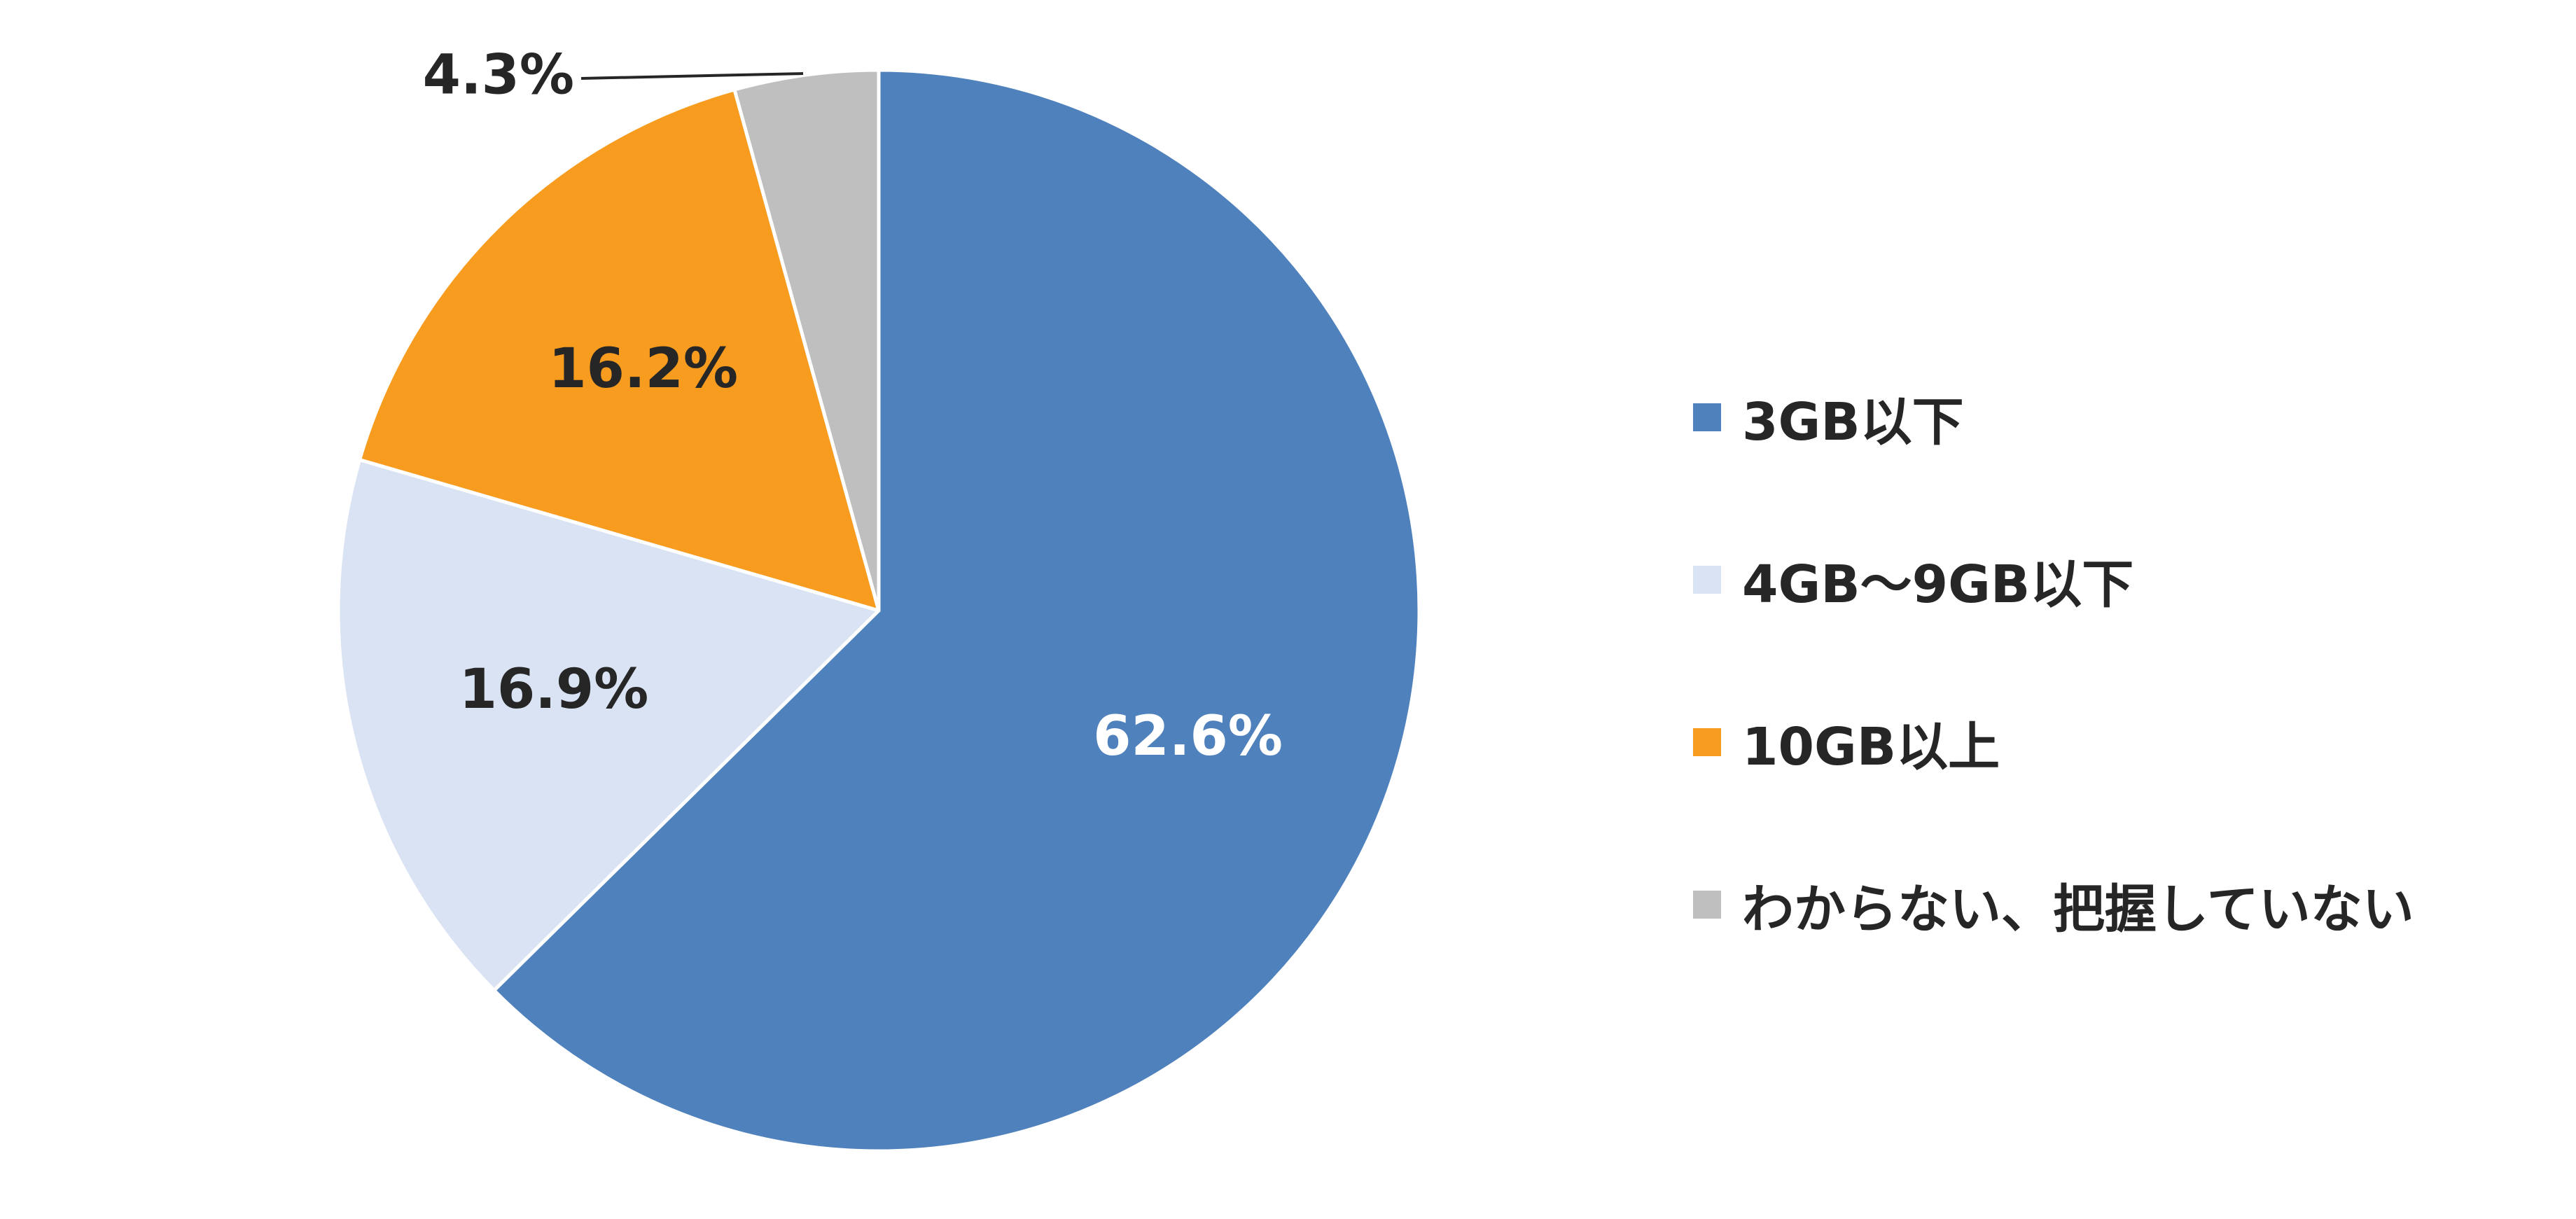 The image size is (2576, 1219). I want to click on legend-label: わからない、把握していない, so click(2078, 909).